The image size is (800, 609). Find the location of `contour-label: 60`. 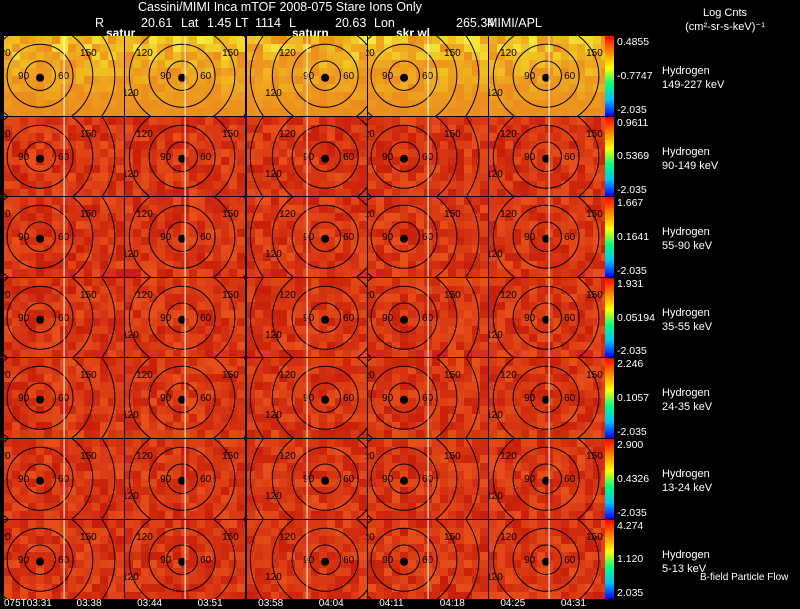

contour-label: 60 is located at coordinates (349, 76).